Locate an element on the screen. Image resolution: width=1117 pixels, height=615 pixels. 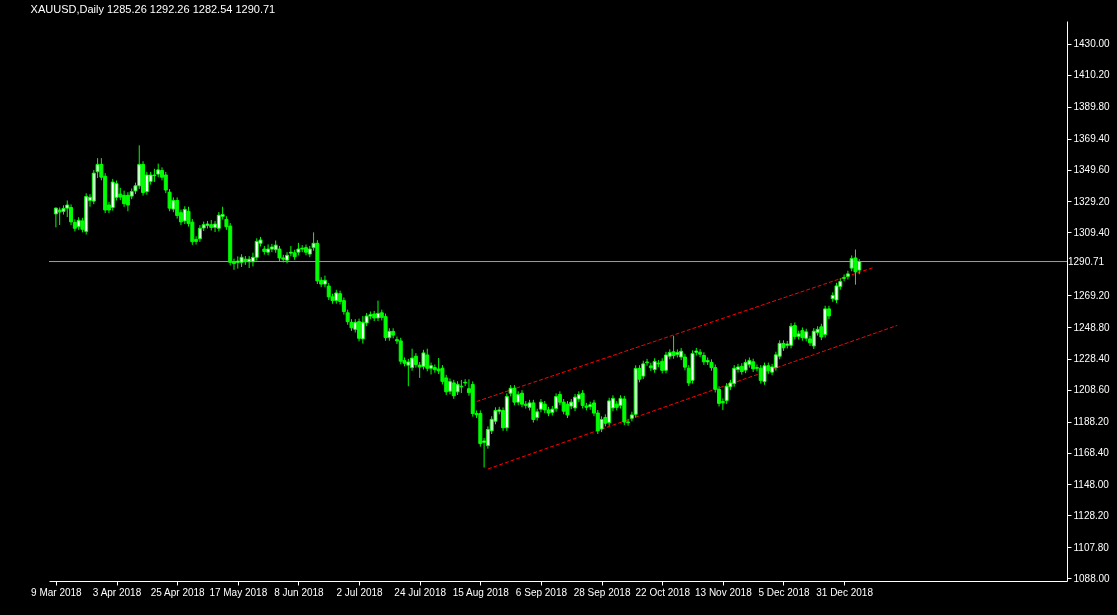
x-tick-label: 8 Jun 2018 is located at coordinates (299, 592).